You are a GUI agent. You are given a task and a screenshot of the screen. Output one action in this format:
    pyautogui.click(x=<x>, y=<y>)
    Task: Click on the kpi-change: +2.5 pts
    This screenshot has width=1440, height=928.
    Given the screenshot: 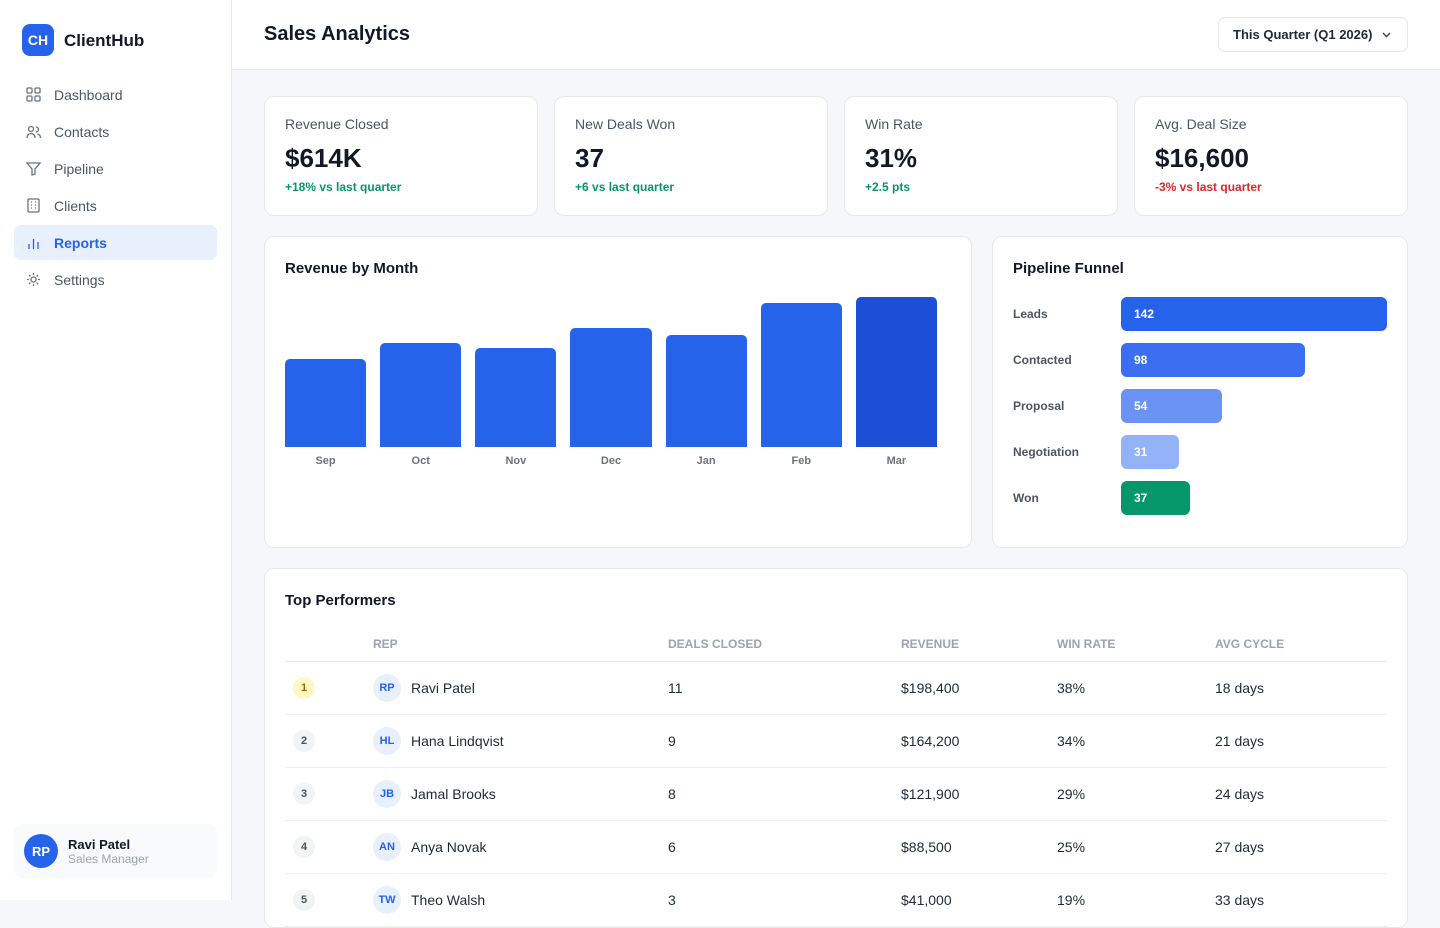 What is the action you would take?
    pyautogui.click(x=888, y=187)
    